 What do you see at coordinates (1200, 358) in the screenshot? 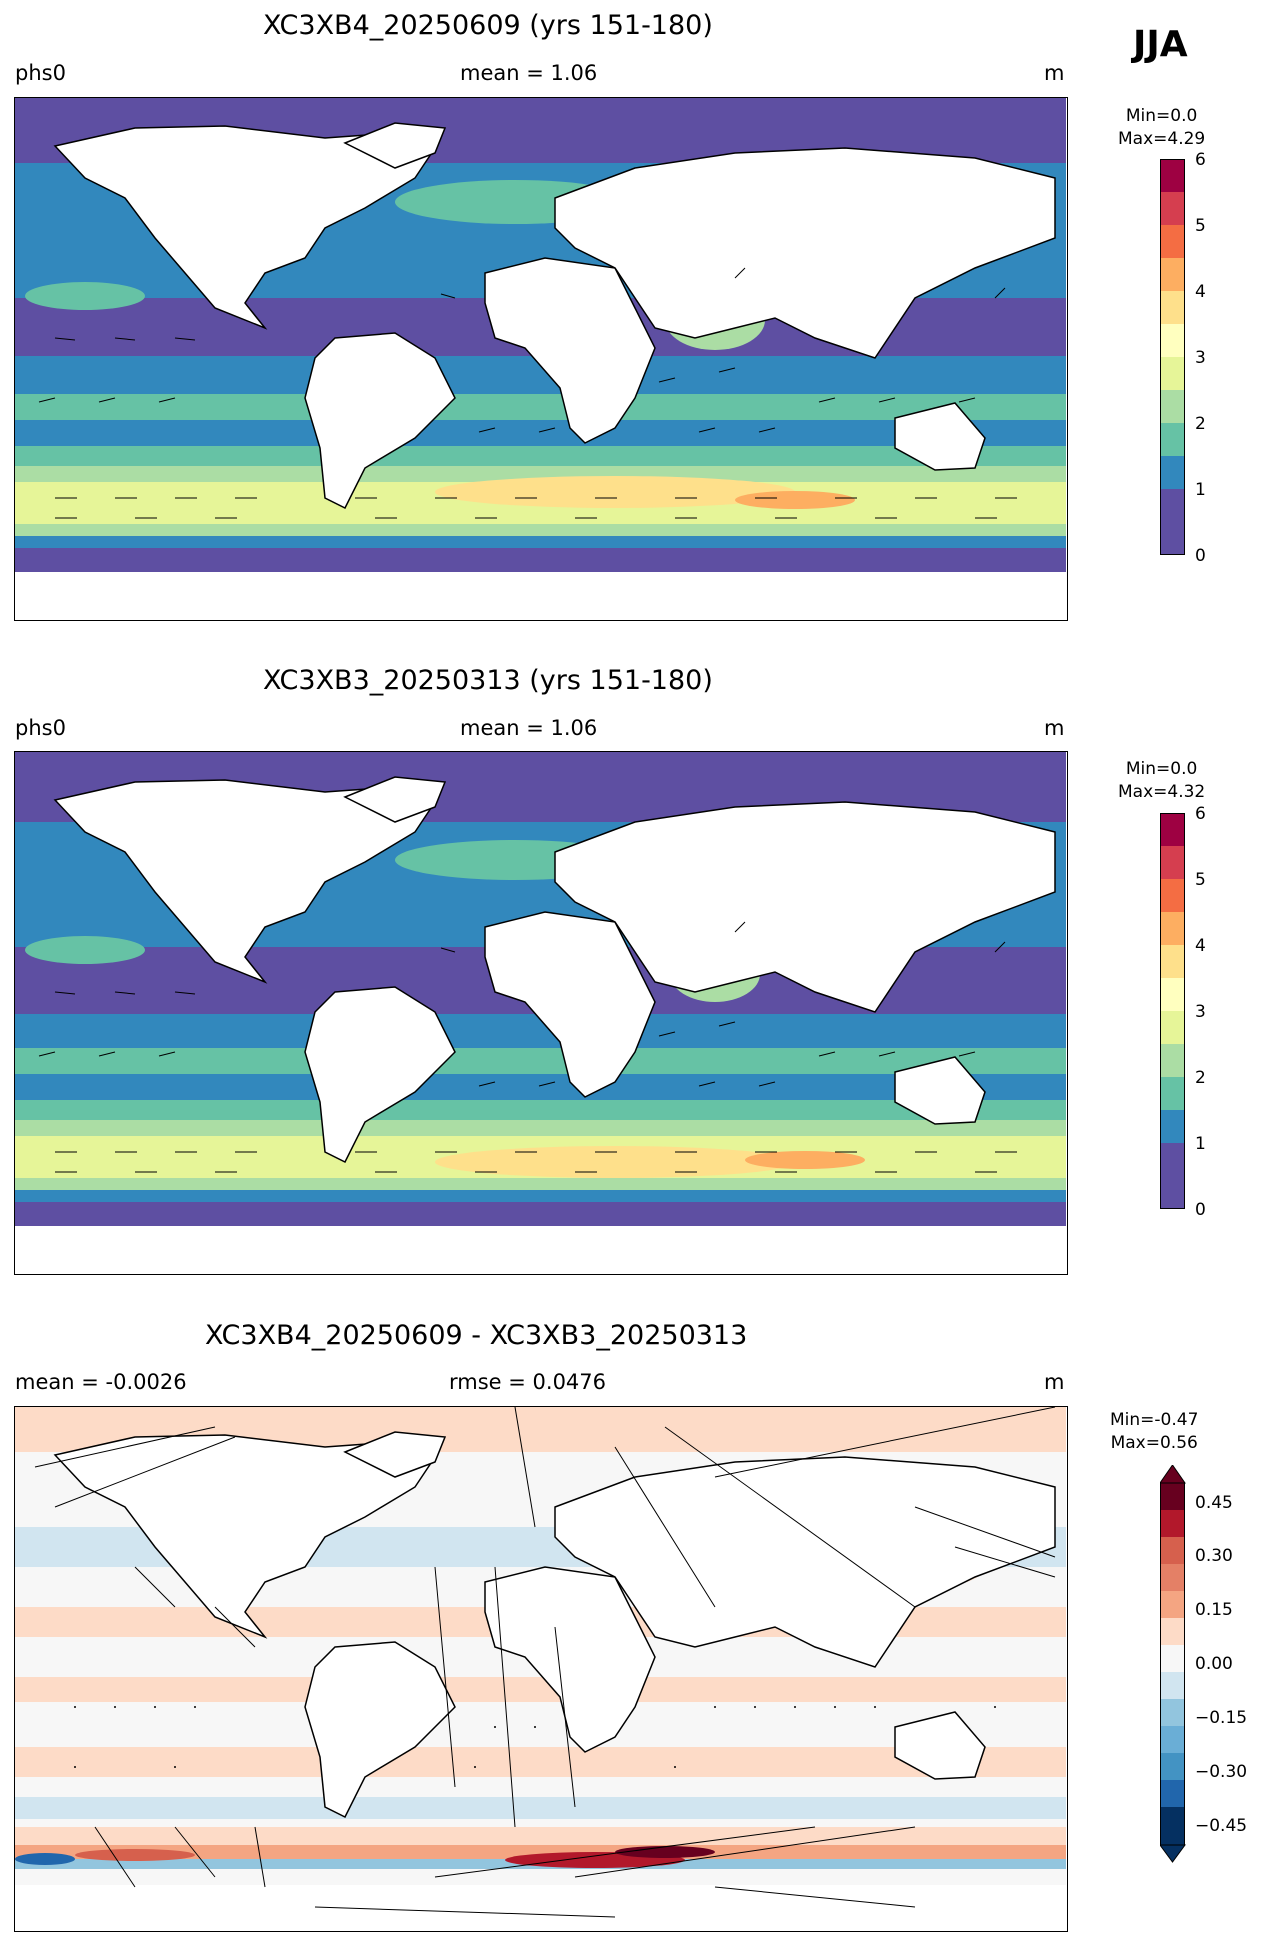
I see `panel1-tick-3: 3` at bounding box center [1200, 358].